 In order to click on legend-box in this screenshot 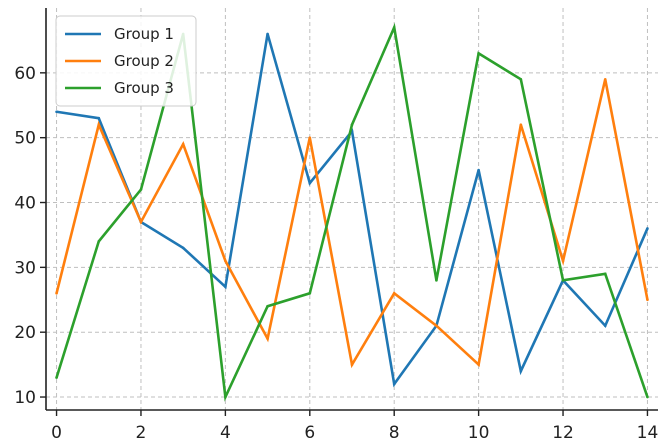, I will do `click(126, 61)`.